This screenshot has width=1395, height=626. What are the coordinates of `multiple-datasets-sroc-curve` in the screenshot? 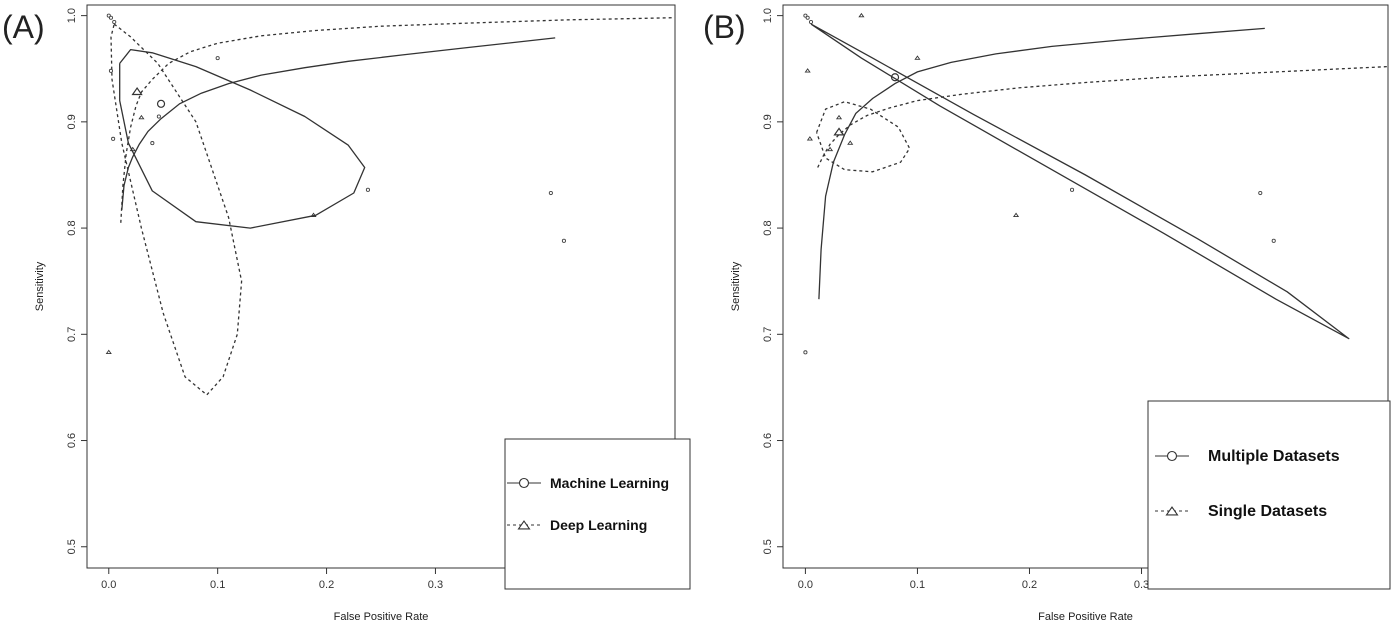 It's located at (1041, 163).